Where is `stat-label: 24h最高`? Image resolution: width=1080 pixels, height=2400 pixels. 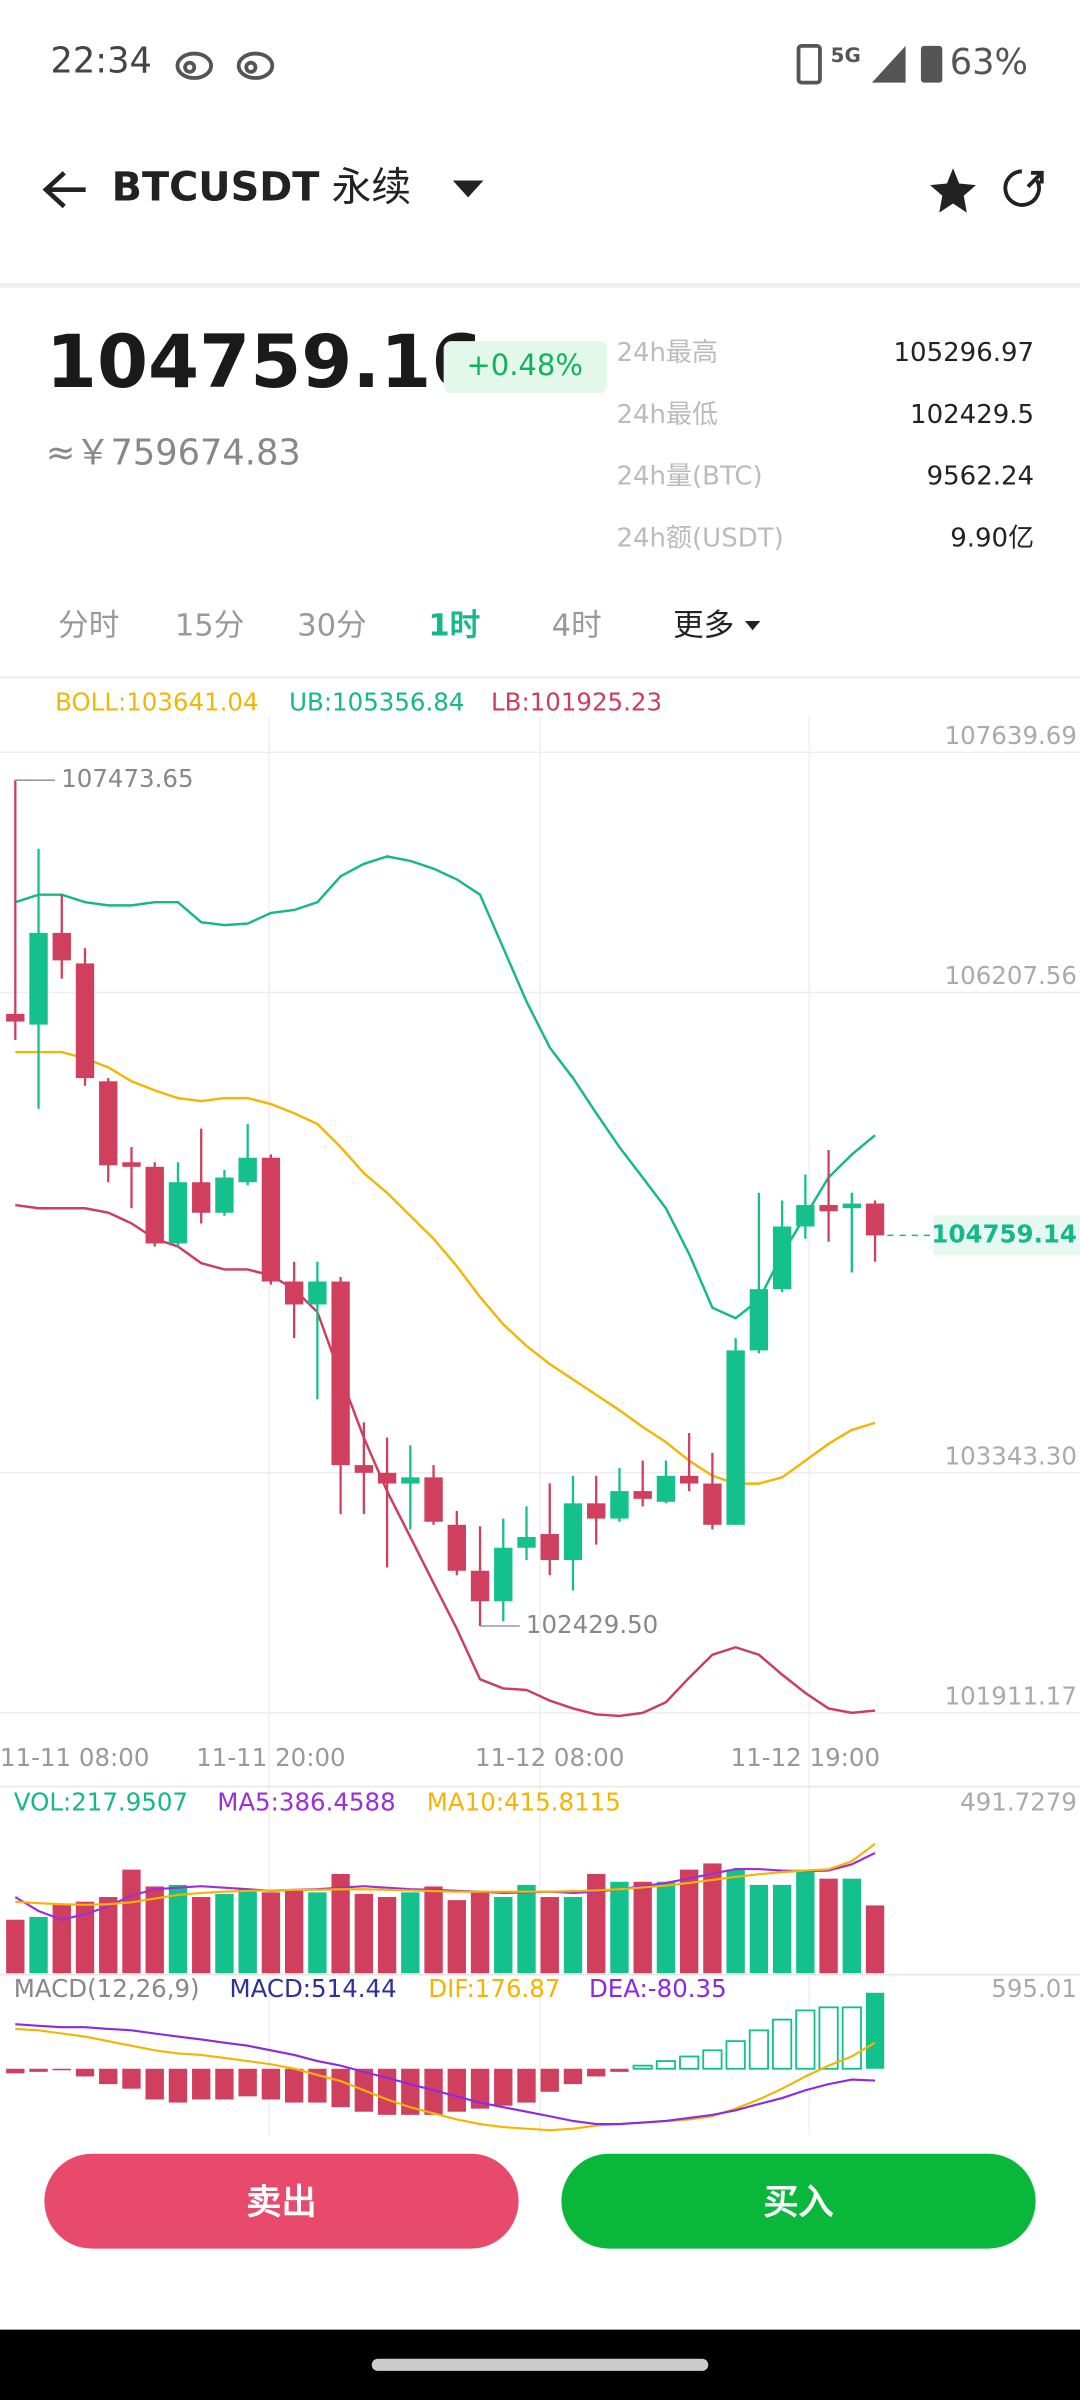
stat-label: 24h最高 is located at coordinates (667, 353).